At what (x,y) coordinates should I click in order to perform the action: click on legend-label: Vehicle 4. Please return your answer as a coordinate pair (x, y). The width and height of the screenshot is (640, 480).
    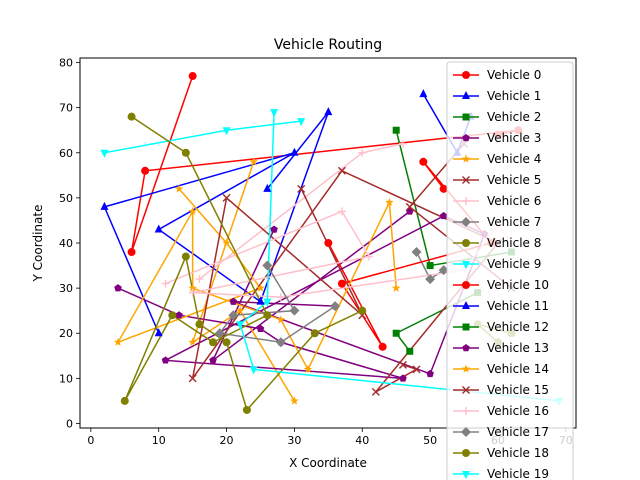
    Looking at the image, I should click on (514, 159).